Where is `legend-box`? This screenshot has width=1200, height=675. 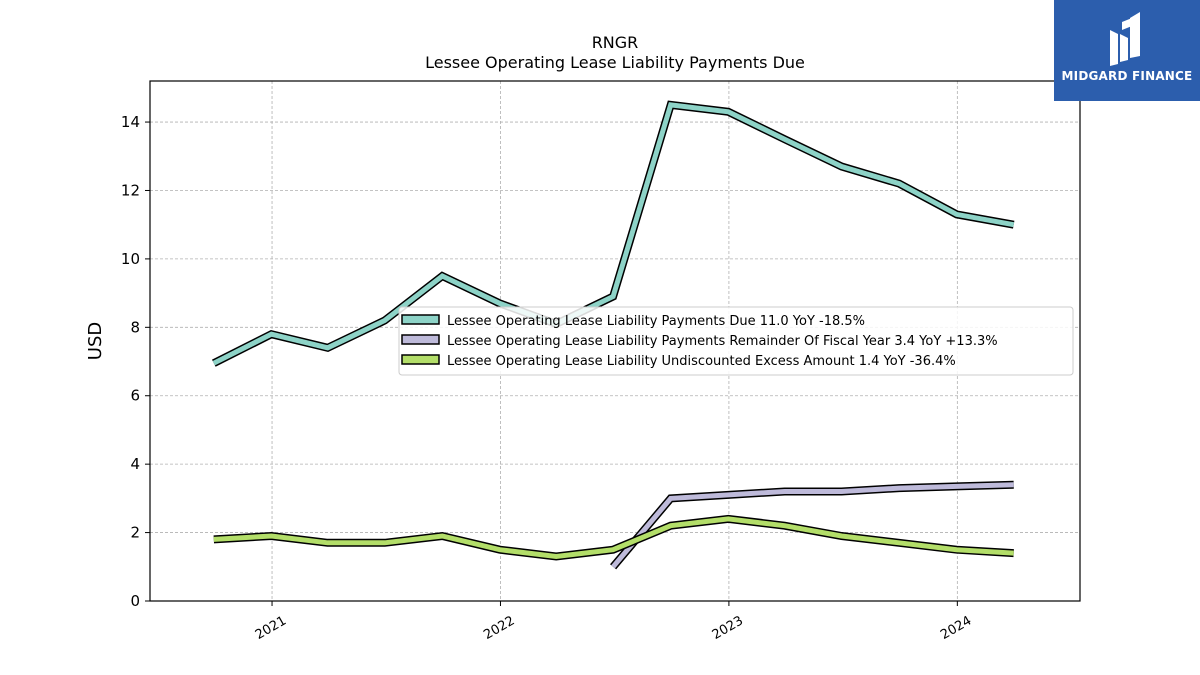
legend-box is located at coordinates (736, 341).